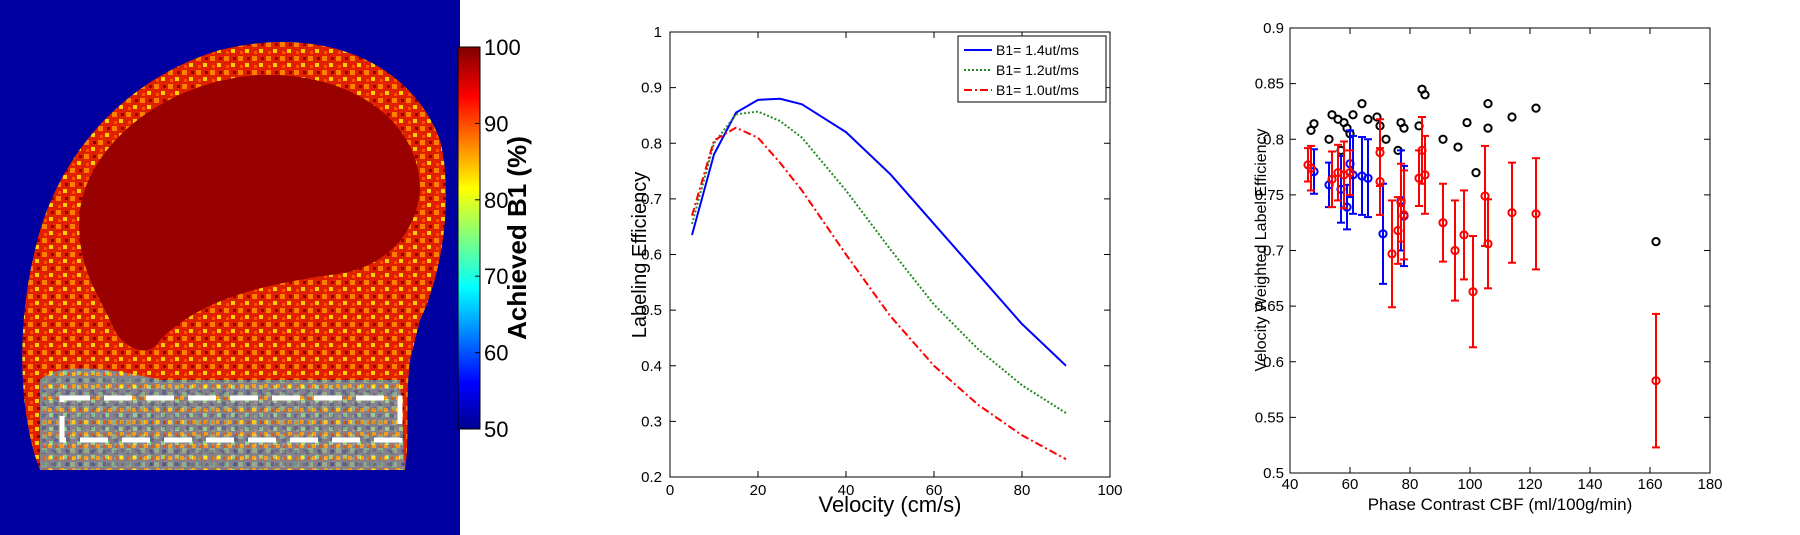 The image size is (1800, 535). Describe the element at coordinates (1269, 306) in the screenshot. I see `y-tick-label: 0.65` at that location.